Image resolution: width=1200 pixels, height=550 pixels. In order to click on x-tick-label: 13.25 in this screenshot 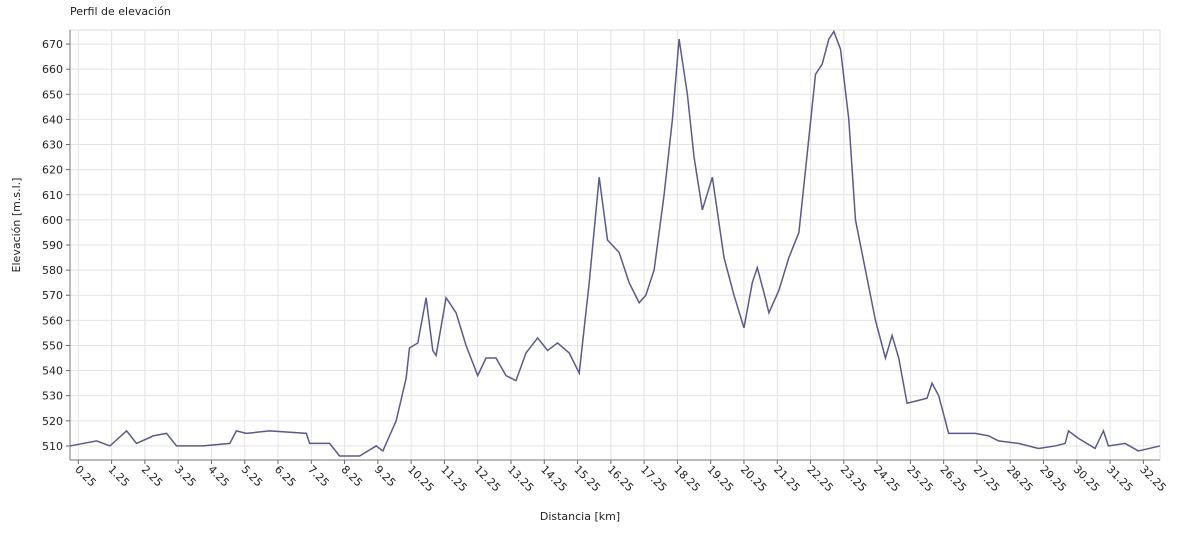, I will do `click(520, 478)`.